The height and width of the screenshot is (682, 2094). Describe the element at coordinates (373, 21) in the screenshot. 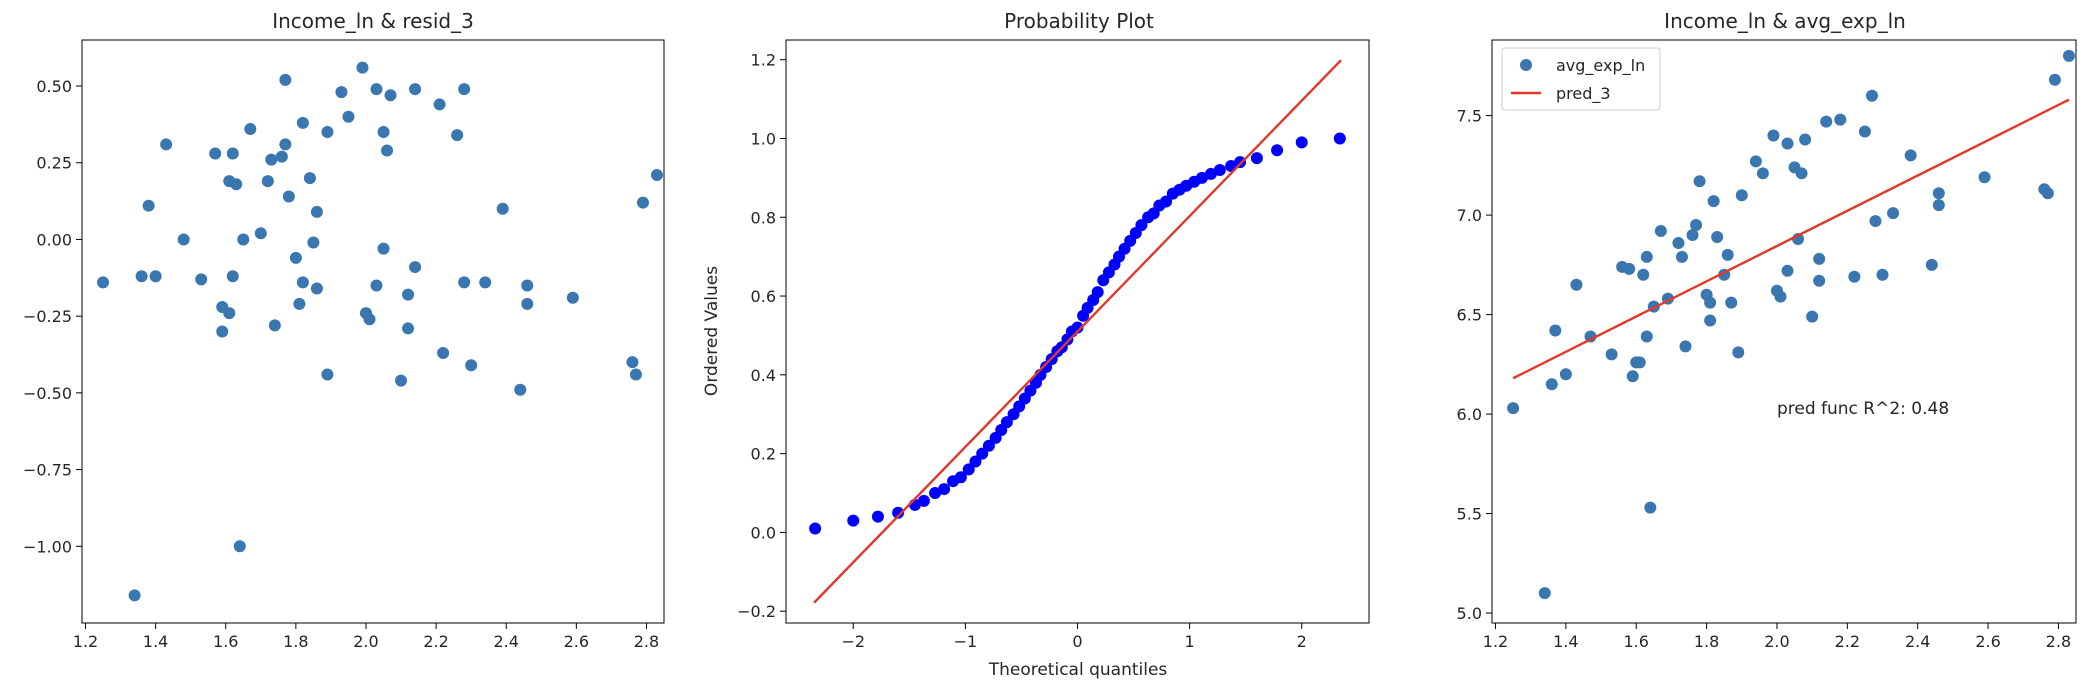

I see `panel1-title: Income_ln & resid_3` at that location.